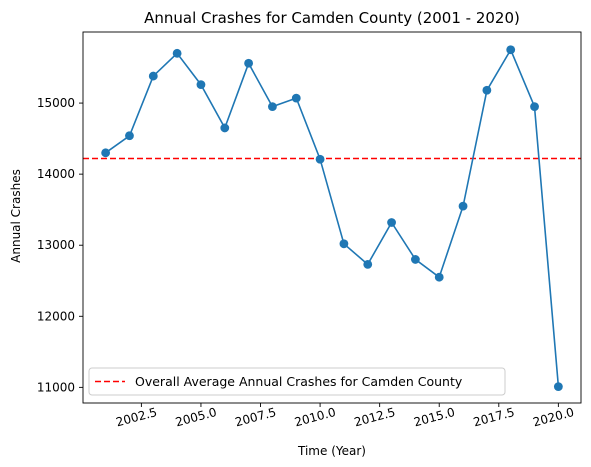  Describe the element at coordinates (136, 417) in the screenshot. I see `x-tick-label: 2002.5` at that location.